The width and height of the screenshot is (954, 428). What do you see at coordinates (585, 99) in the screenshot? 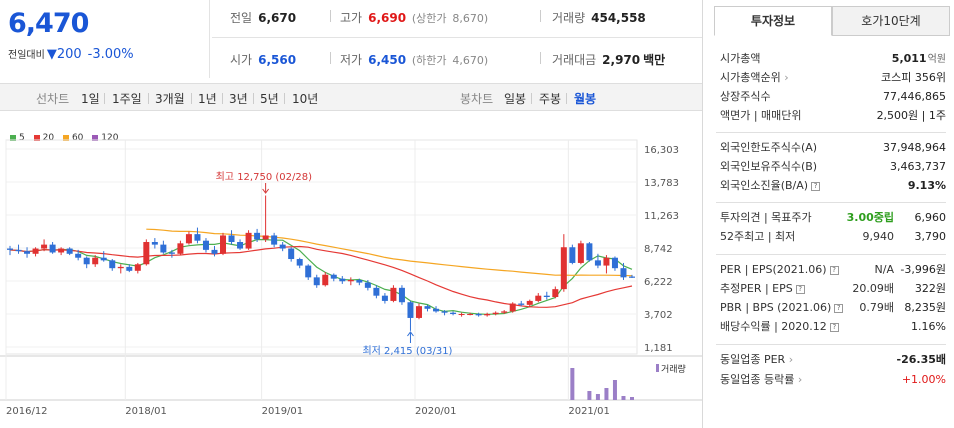
I see `tab-monthly: 월봉` at bounding box center [585, 99].